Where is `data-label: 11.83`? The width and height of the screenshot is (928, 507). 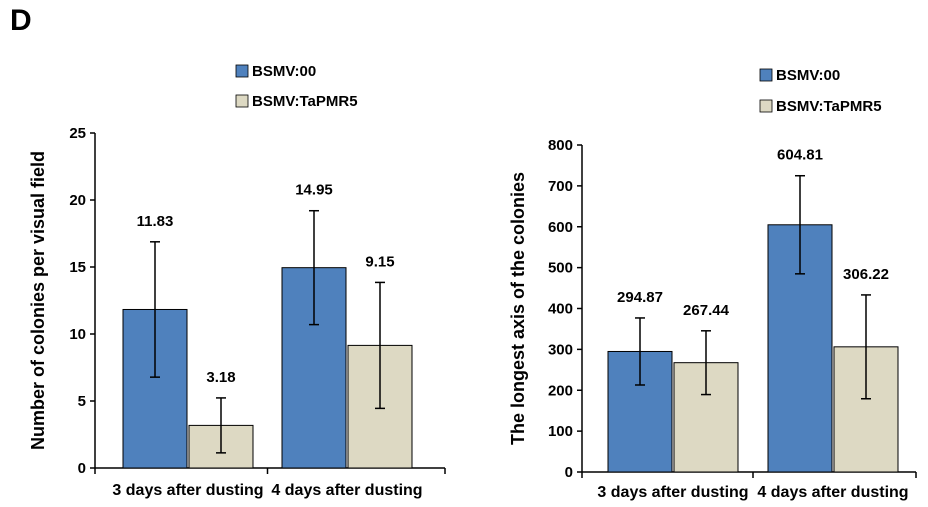
data-label: 11.83 is located at coordinates (155, 221).